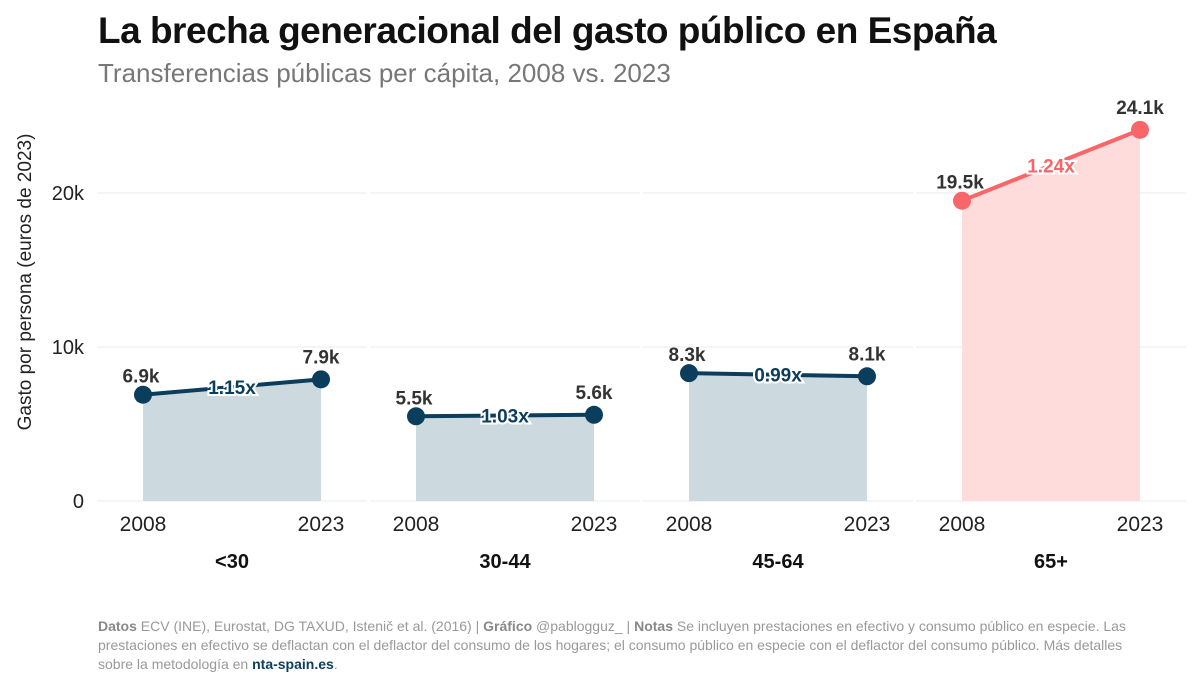 This screenshot has width=1200, height=700. What do you see at coordinates (78, 502) in the screenshot?
I see `y-tick-label: 0` at bounding box center [78, 502].